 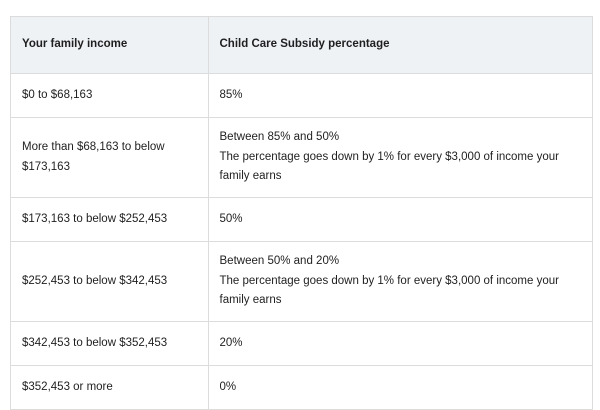 What do you see at coordinates (109, 343) in the screenshot?
I see `income-cell: $342,453 to below $352,453` at bounding box center [109, 343].